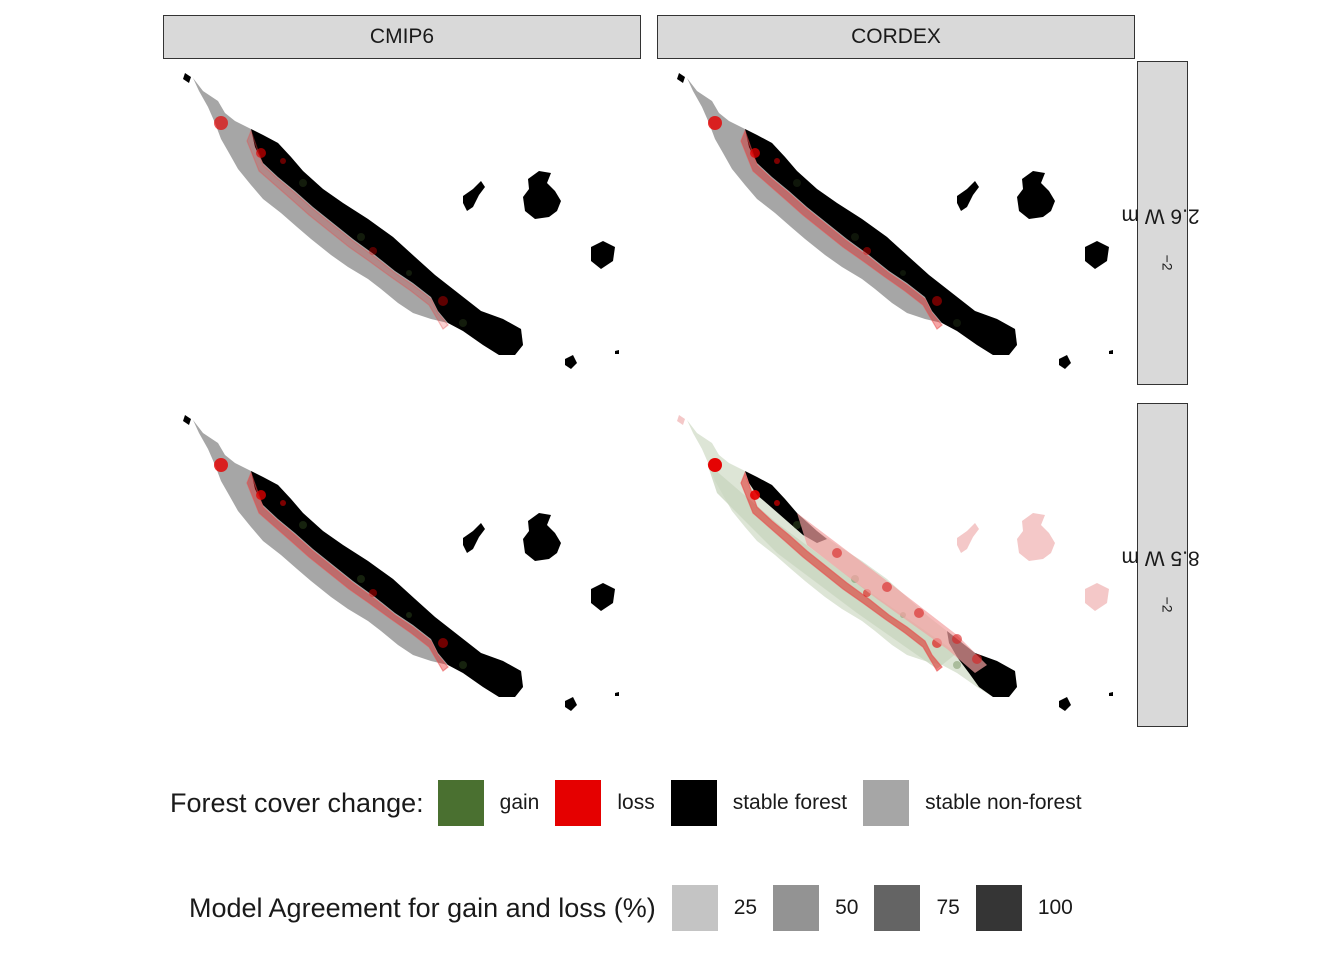  Describe the element at coordinates (460, 803) in the screenshot. I see `legend-key-gain` at that location.